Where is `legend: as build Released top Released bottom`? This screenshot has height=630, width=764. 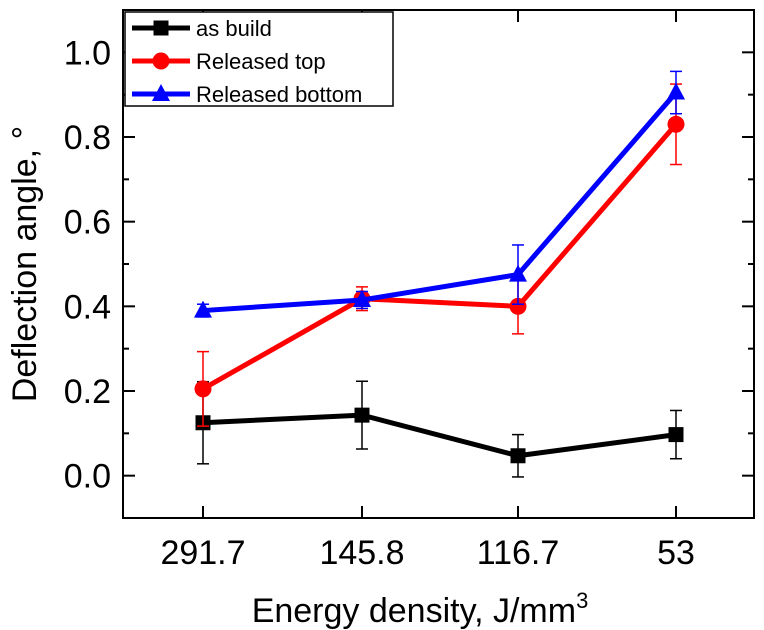
legend: as build Released top Released bottom is located at coordinates (259, 59).